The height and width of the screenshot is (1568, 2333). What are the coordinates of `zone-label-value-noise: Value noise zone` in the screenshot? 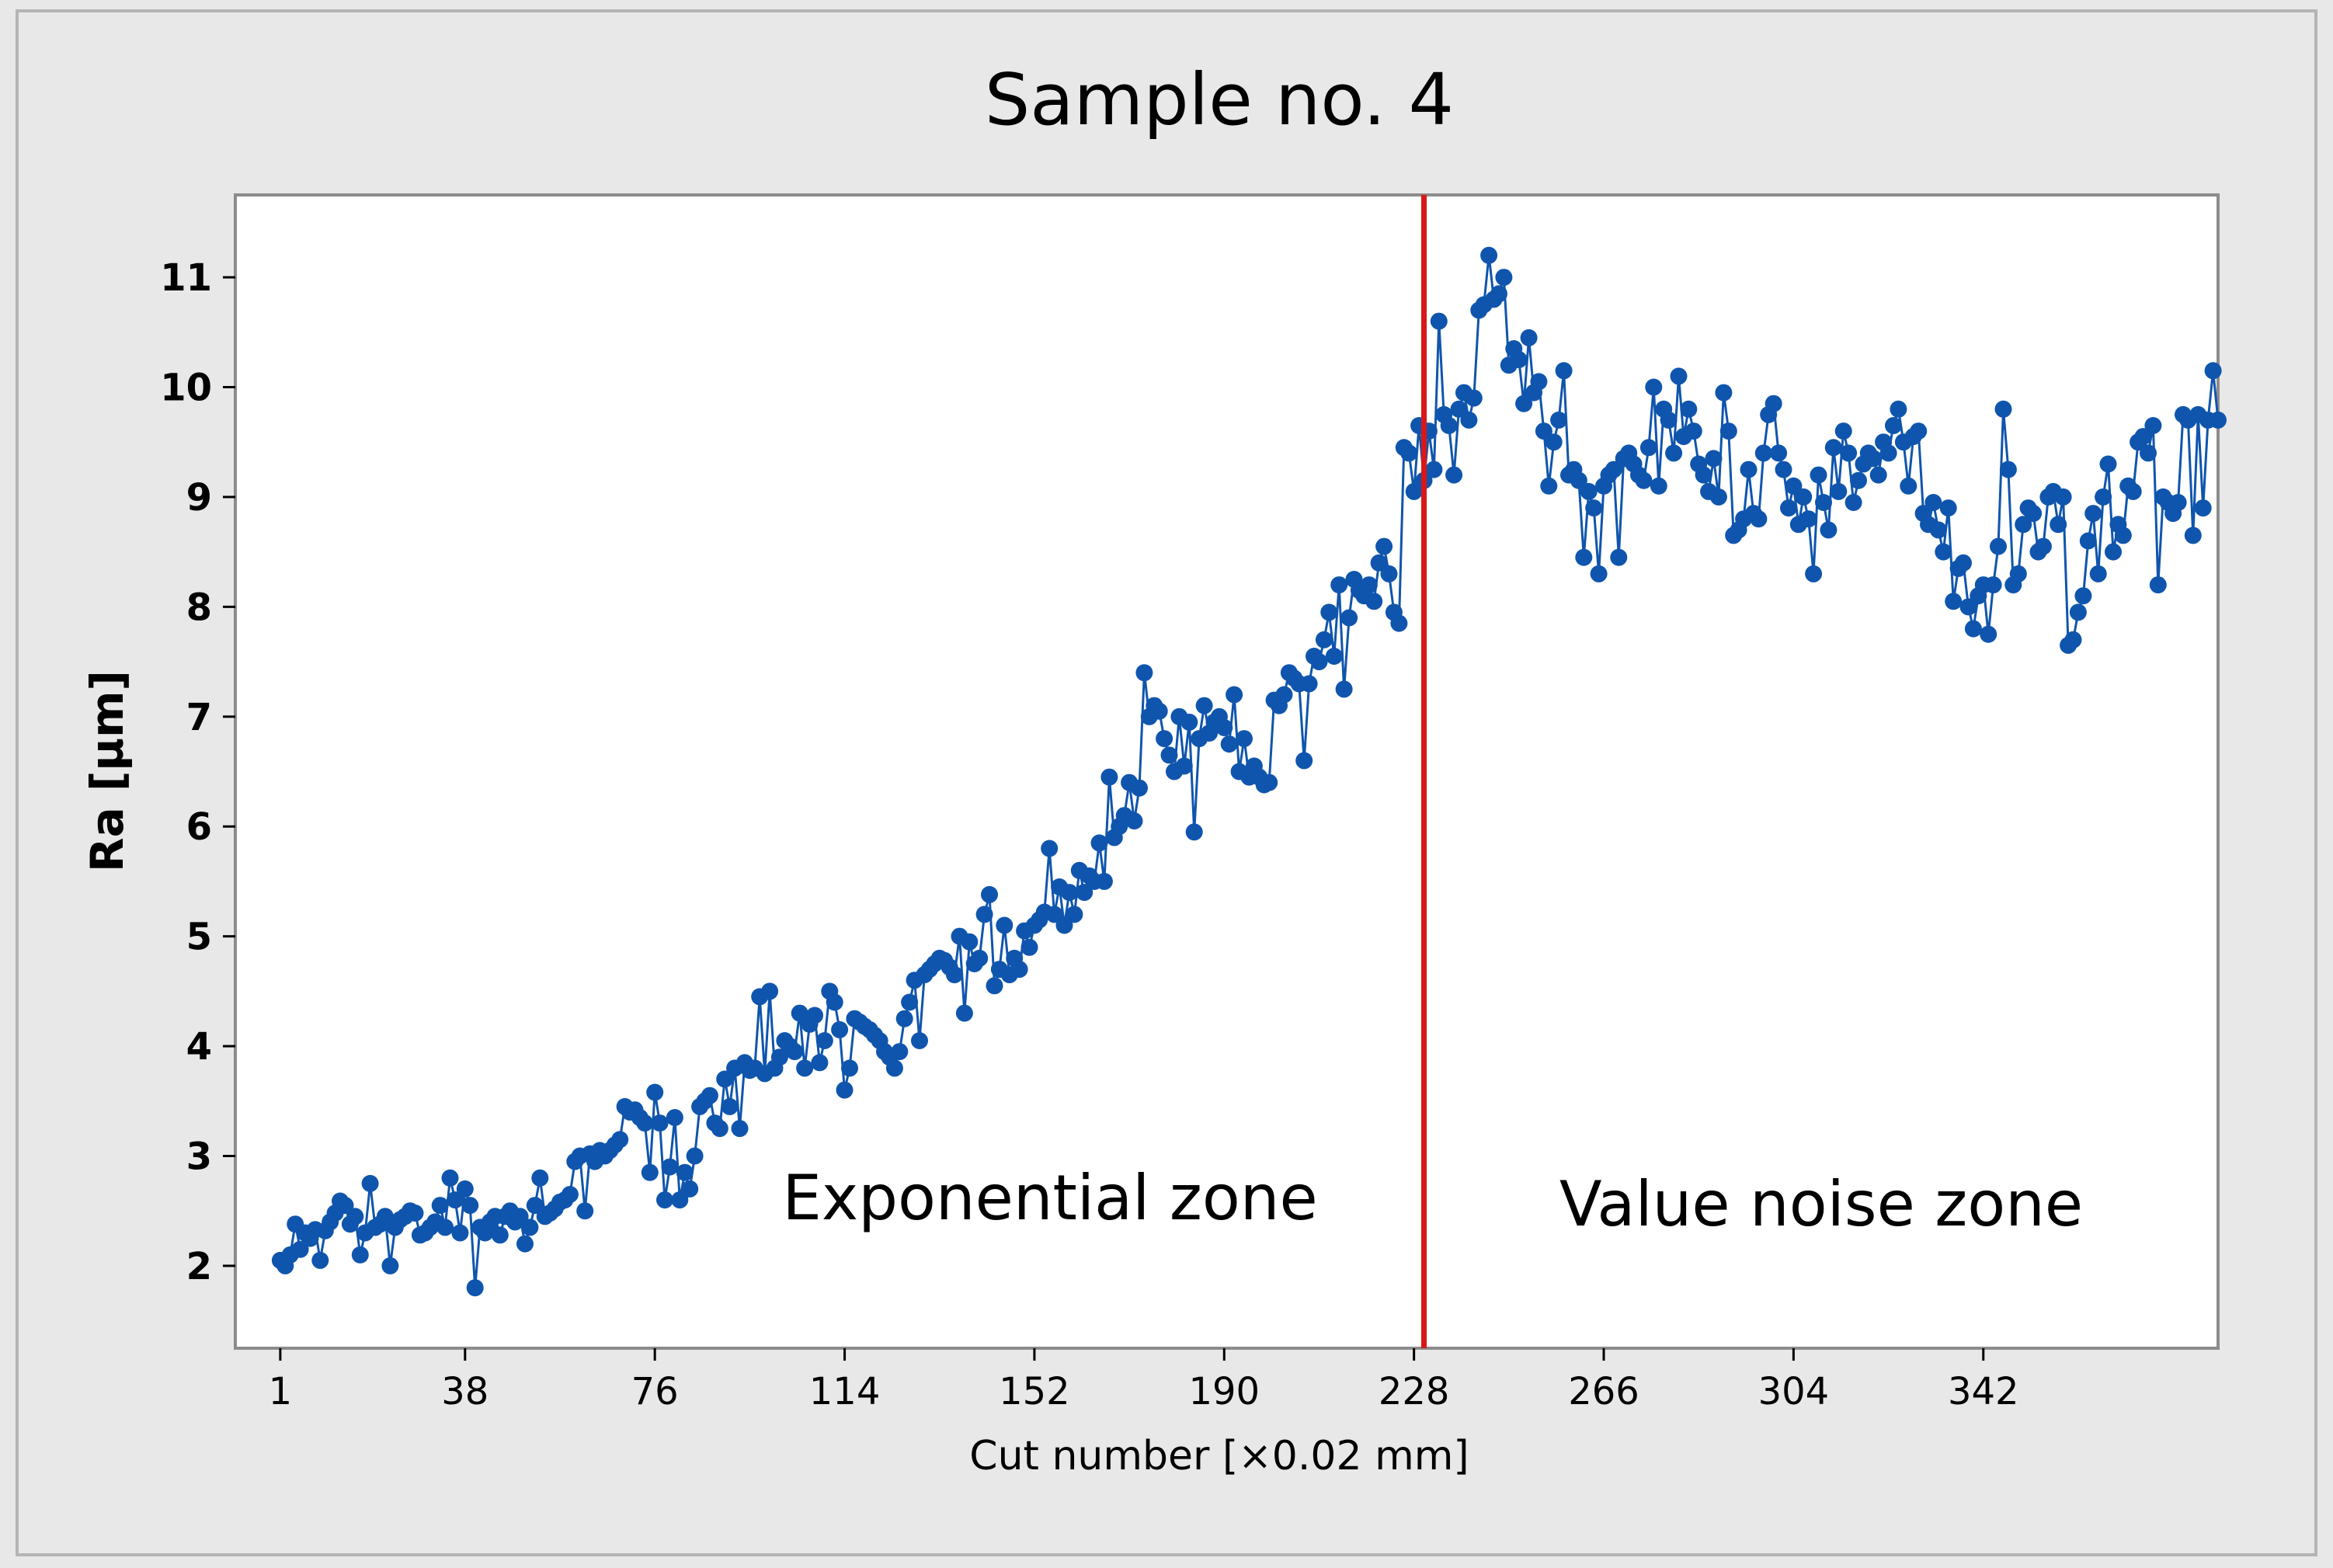 It's located at (1821, 1204).